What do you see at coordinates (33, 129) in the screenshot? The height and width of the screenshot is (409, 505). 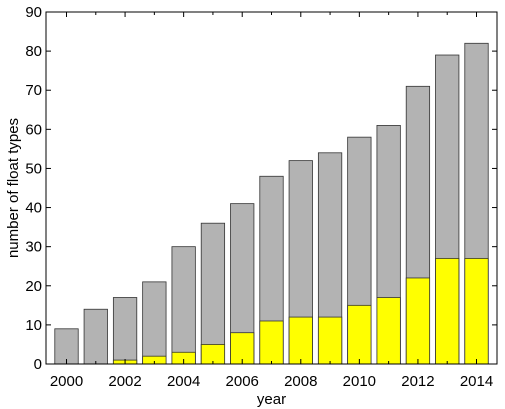 I see `y-tick-label-60: 60` at bounding box center [33, 129].